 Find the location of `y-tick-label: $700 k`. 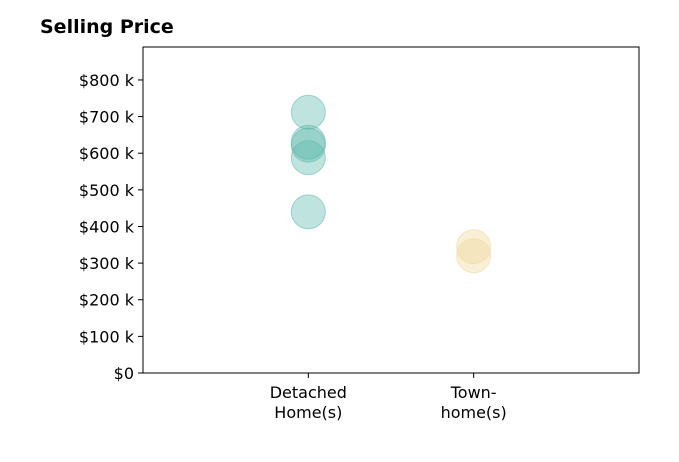

y-tick-label: $700 k is located at coordinates (107, 117).